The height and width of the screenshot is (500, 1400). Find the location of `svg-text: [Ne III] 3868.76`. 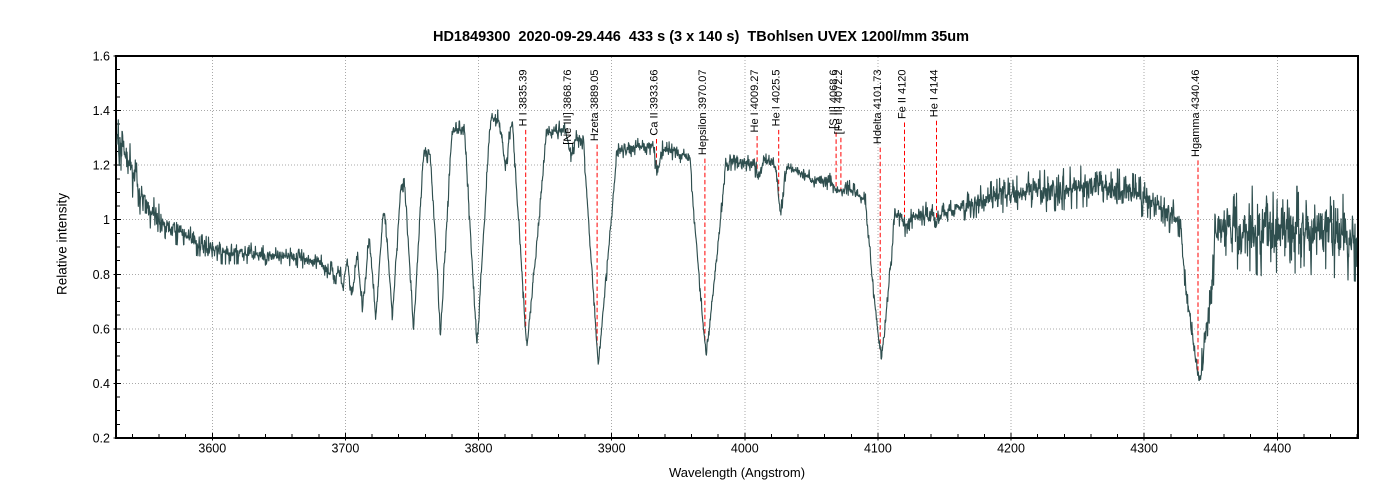

svg-text: [Ne III] 3868.76 is located at coordinates (568, 107).